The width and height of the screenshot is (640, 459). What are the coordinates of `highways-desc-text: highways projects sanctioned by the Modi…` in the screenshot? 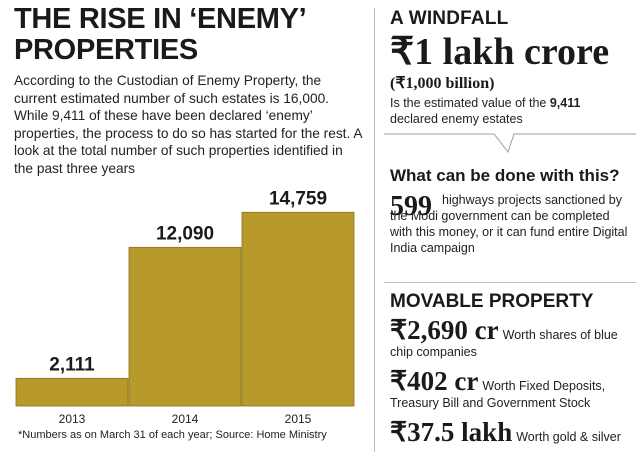 It's located at (509, 224).